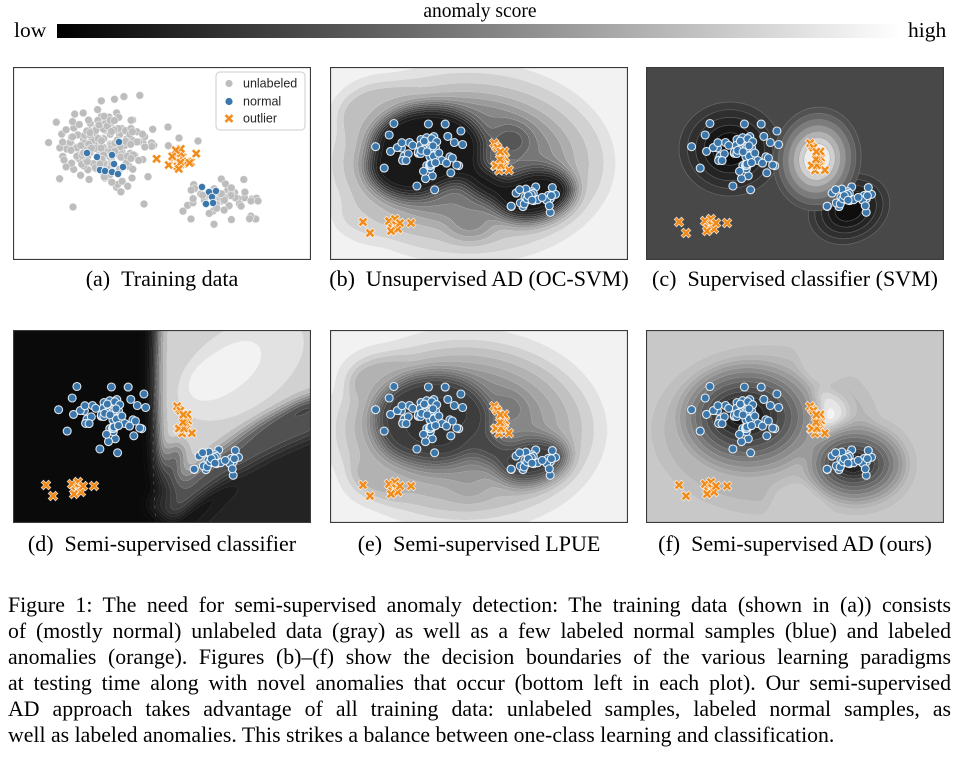  What do you see at coordinates (270, 84) in the screenshot?
I see `svg-text: unlabeled` at bounding box center [270, 84].